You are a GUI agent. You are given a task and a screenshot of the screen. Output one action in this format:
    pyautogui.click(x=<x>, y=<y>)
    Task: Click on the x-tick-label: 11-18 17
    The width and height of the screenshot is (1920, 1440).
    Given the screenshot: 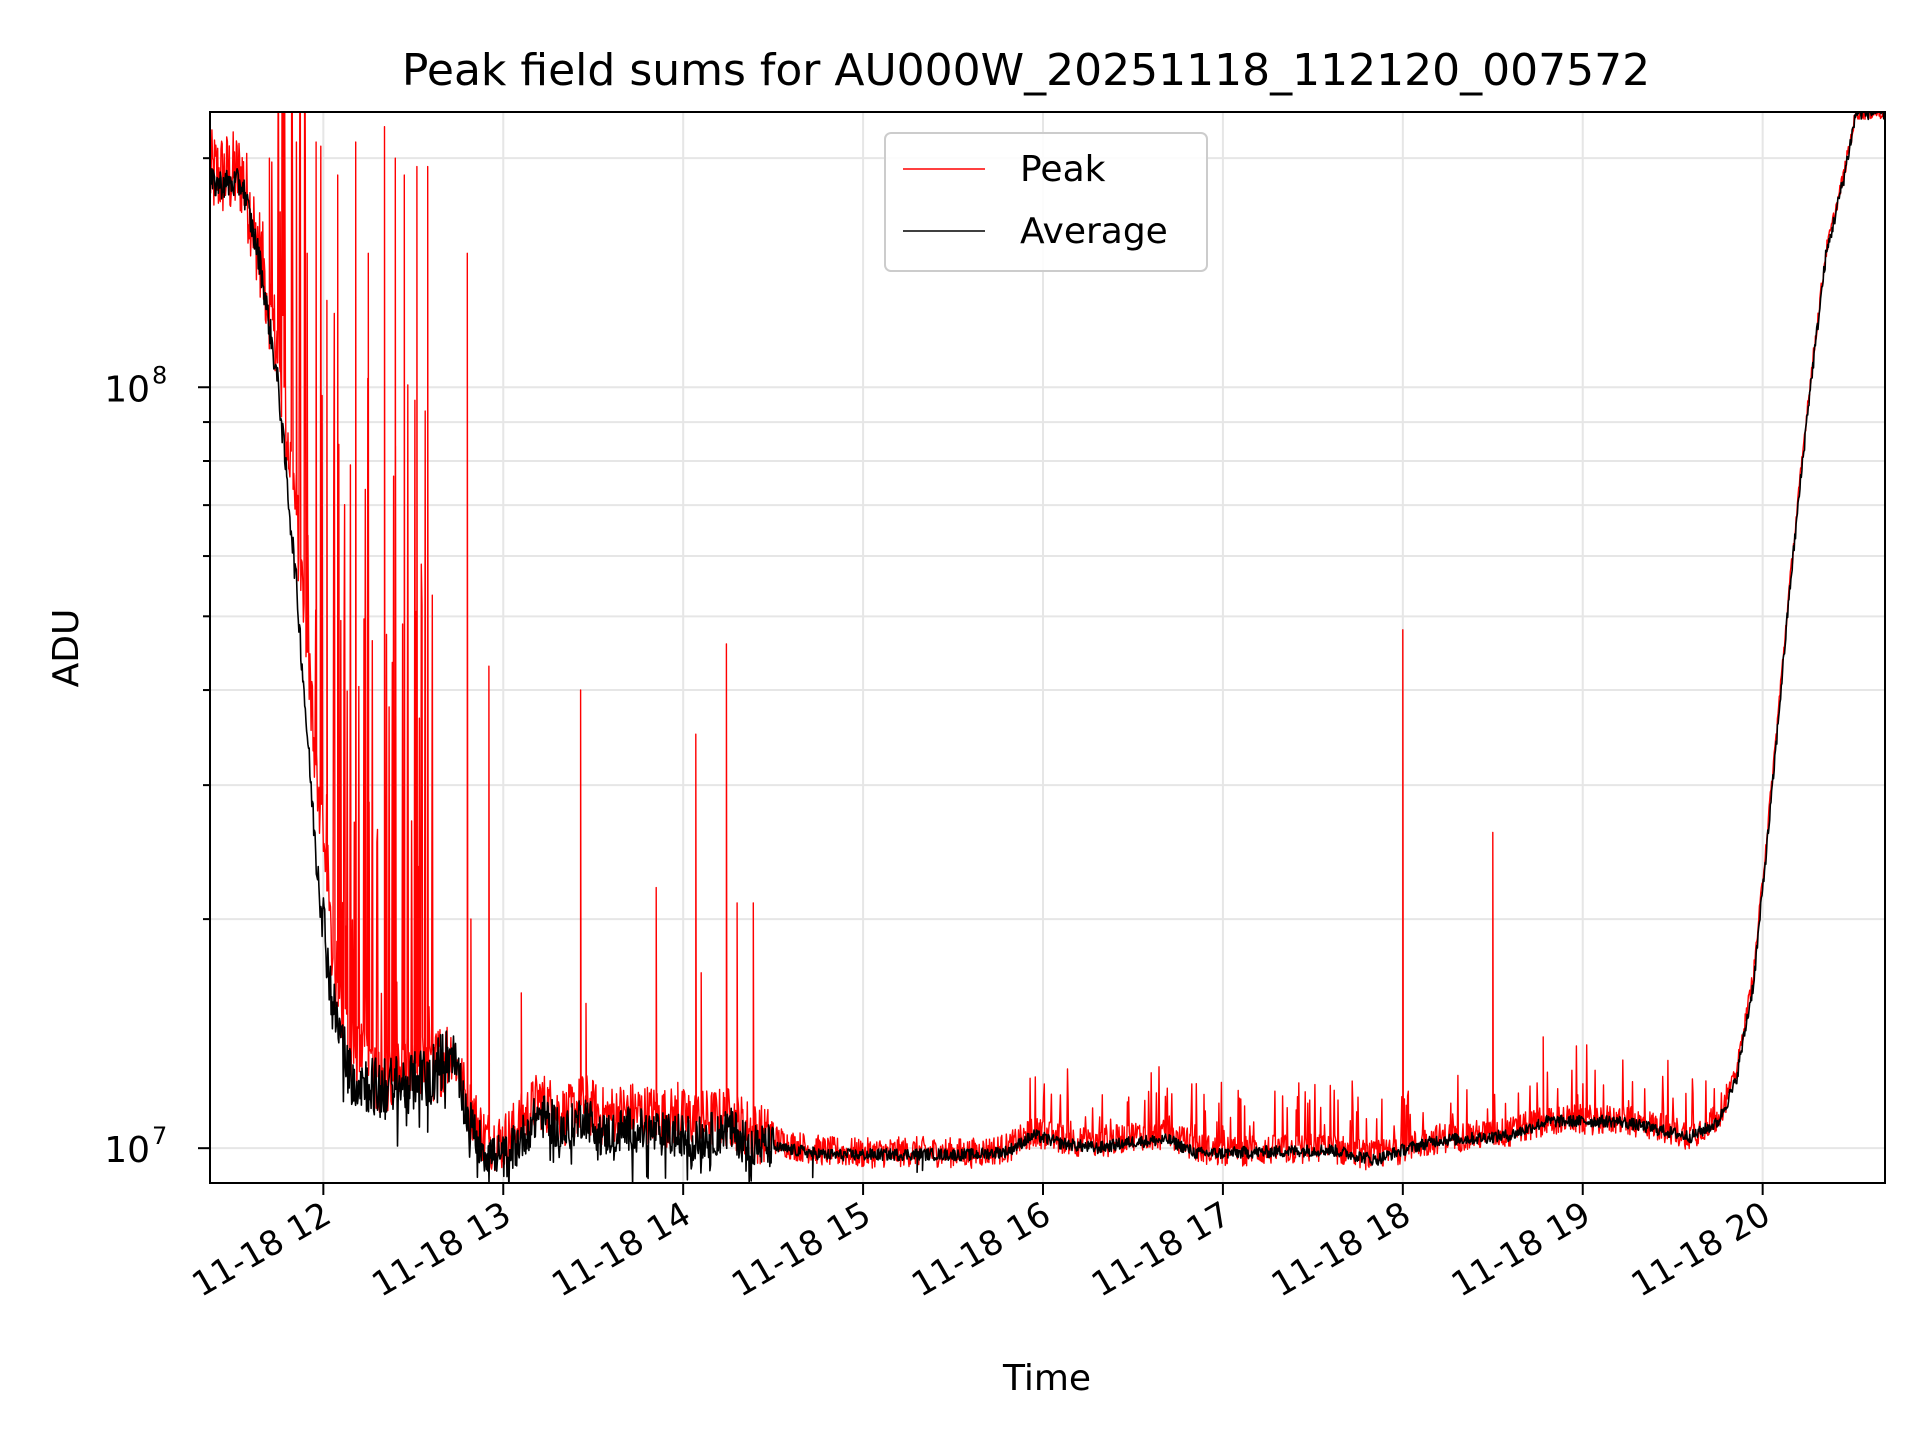 What is the action you would take?
    pyautogui.click(x=1161, y=1249)
    